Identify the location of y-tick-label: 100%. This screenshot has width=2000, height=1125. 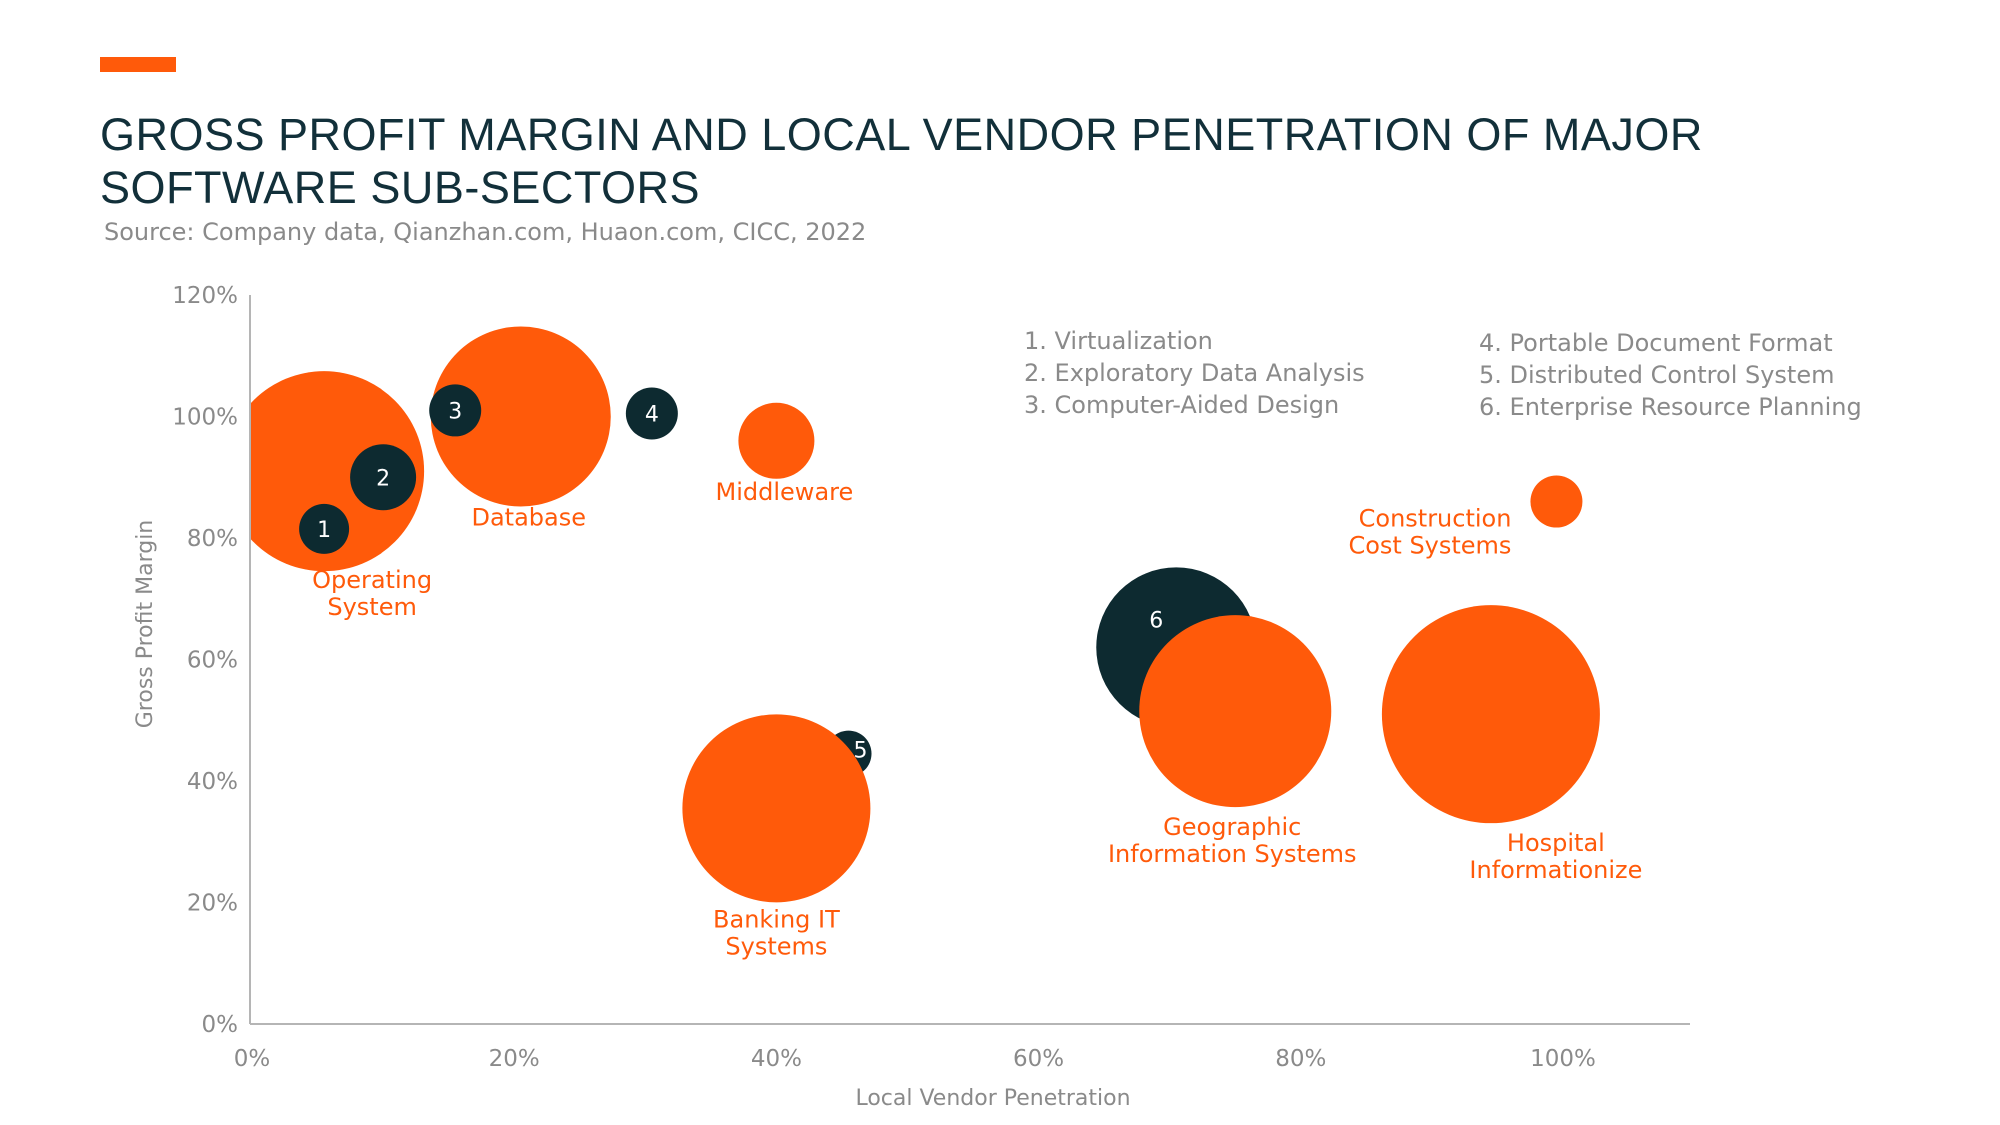
(205, 418).